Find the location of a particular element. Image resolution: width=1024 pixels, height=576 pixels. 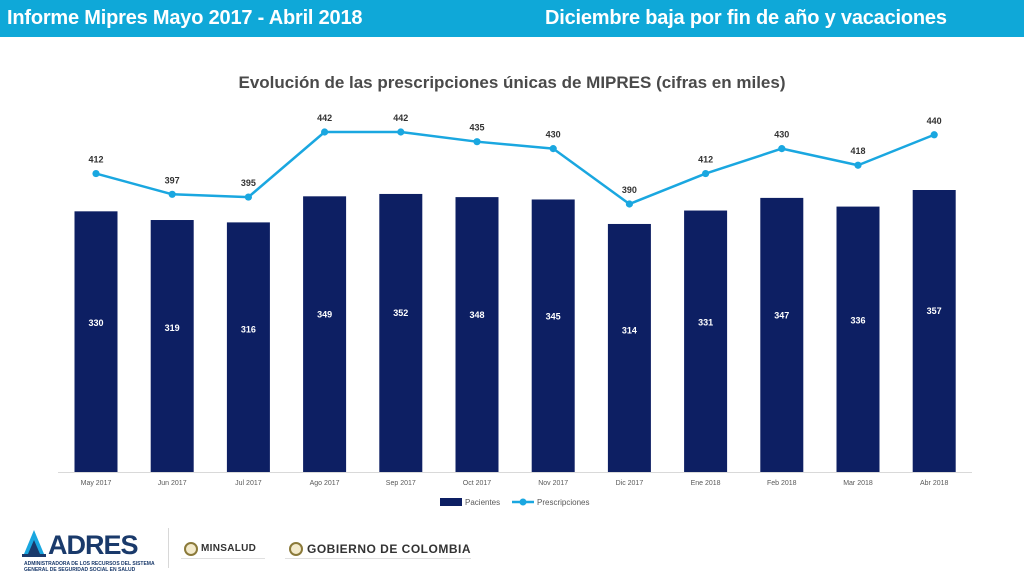

x-tick-label: Ago 2017 is located at coordinates (325, 483).